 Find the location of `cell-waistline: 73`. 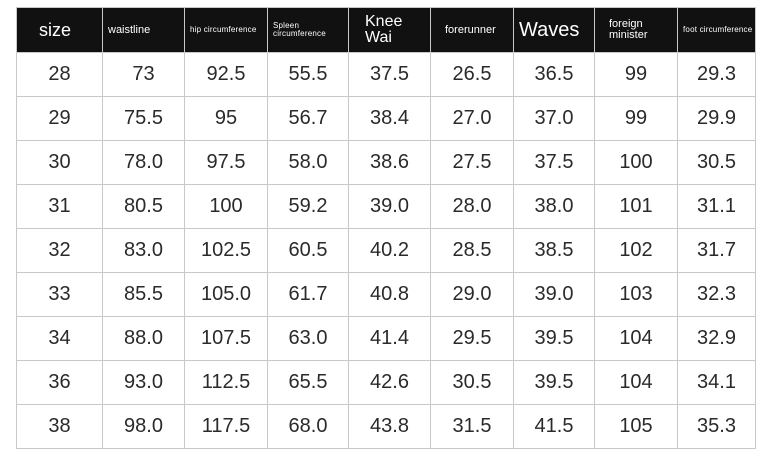

cell-waistline: 73 is located at coordinates (143, 74).